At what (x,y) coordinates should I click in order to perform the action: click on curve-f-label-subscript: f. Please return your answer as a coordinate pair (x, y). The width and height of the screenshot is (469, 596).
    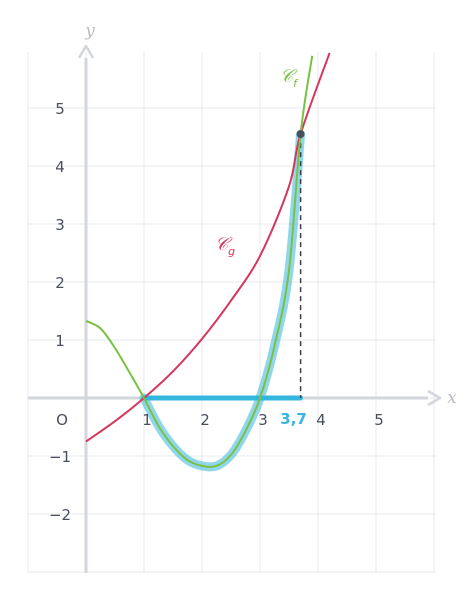
    Looking at the image, I should click on (296, 83).